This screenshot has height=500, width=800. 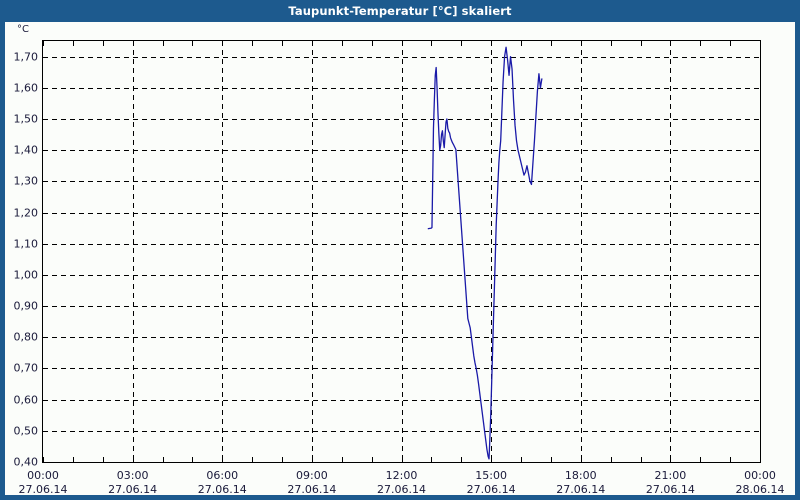 I want to click on y-axis-tick-label: 0,60, so click(x=26, y=400).